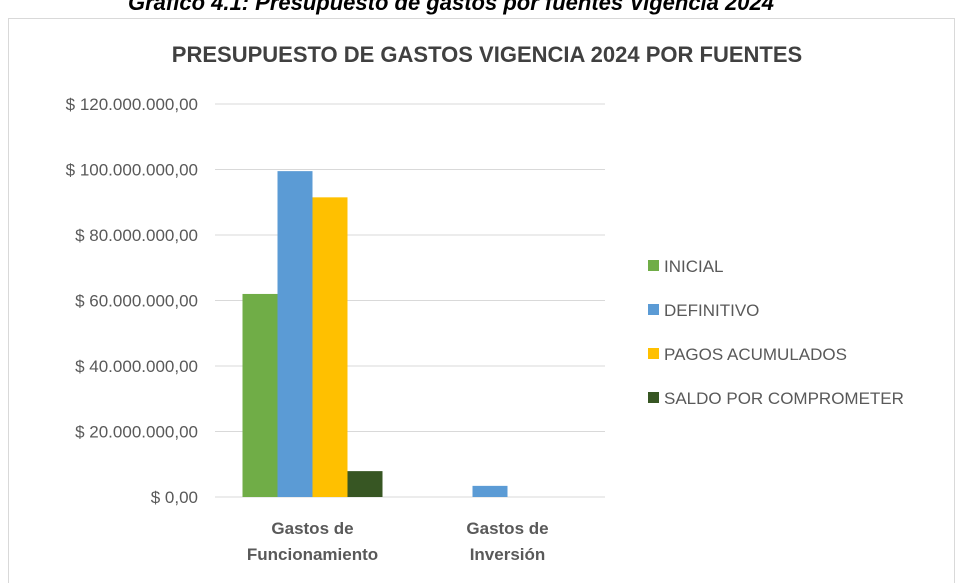  What do you see at coordinates (312, 554) in the screenshot?
I see `x-tick-label: Funcionamiento` at bounding box center [312, 554].